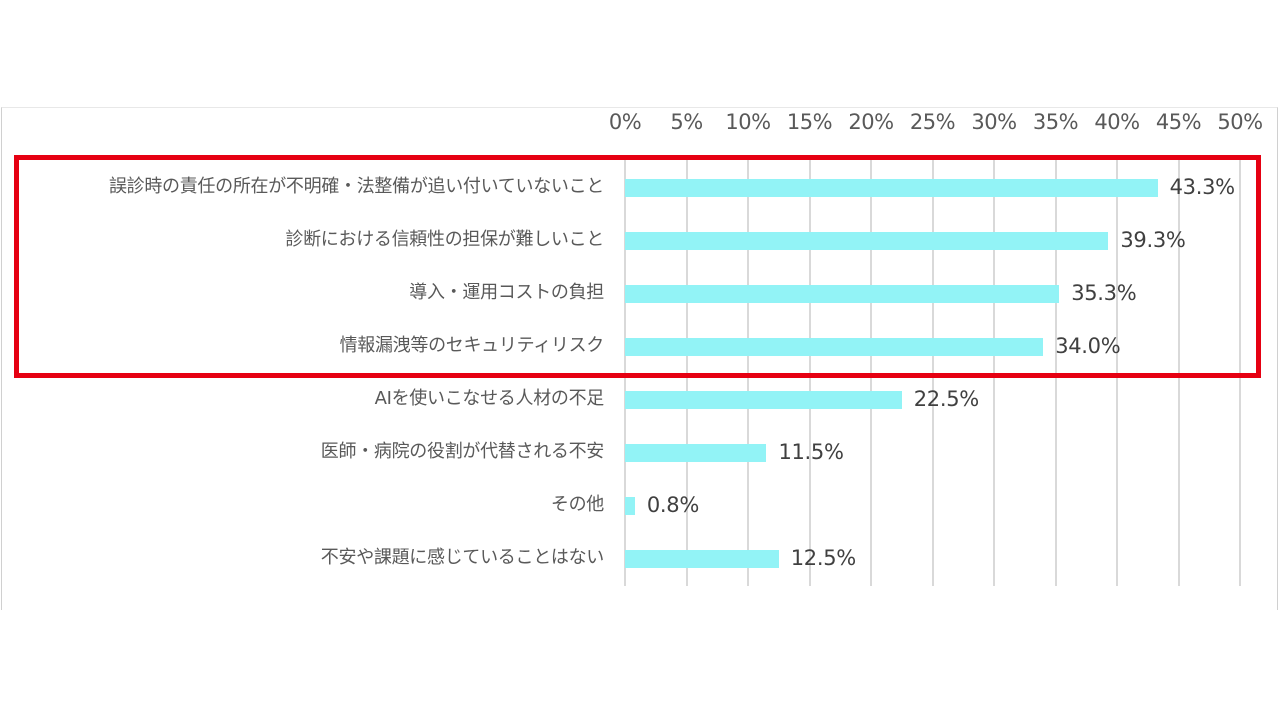 This screenshot has height=720, width=1280. What do you see at coordinates (672, 505) in the screenshot?
I see `bar-value-label: 0.8%` at bounding box center [672, 505].